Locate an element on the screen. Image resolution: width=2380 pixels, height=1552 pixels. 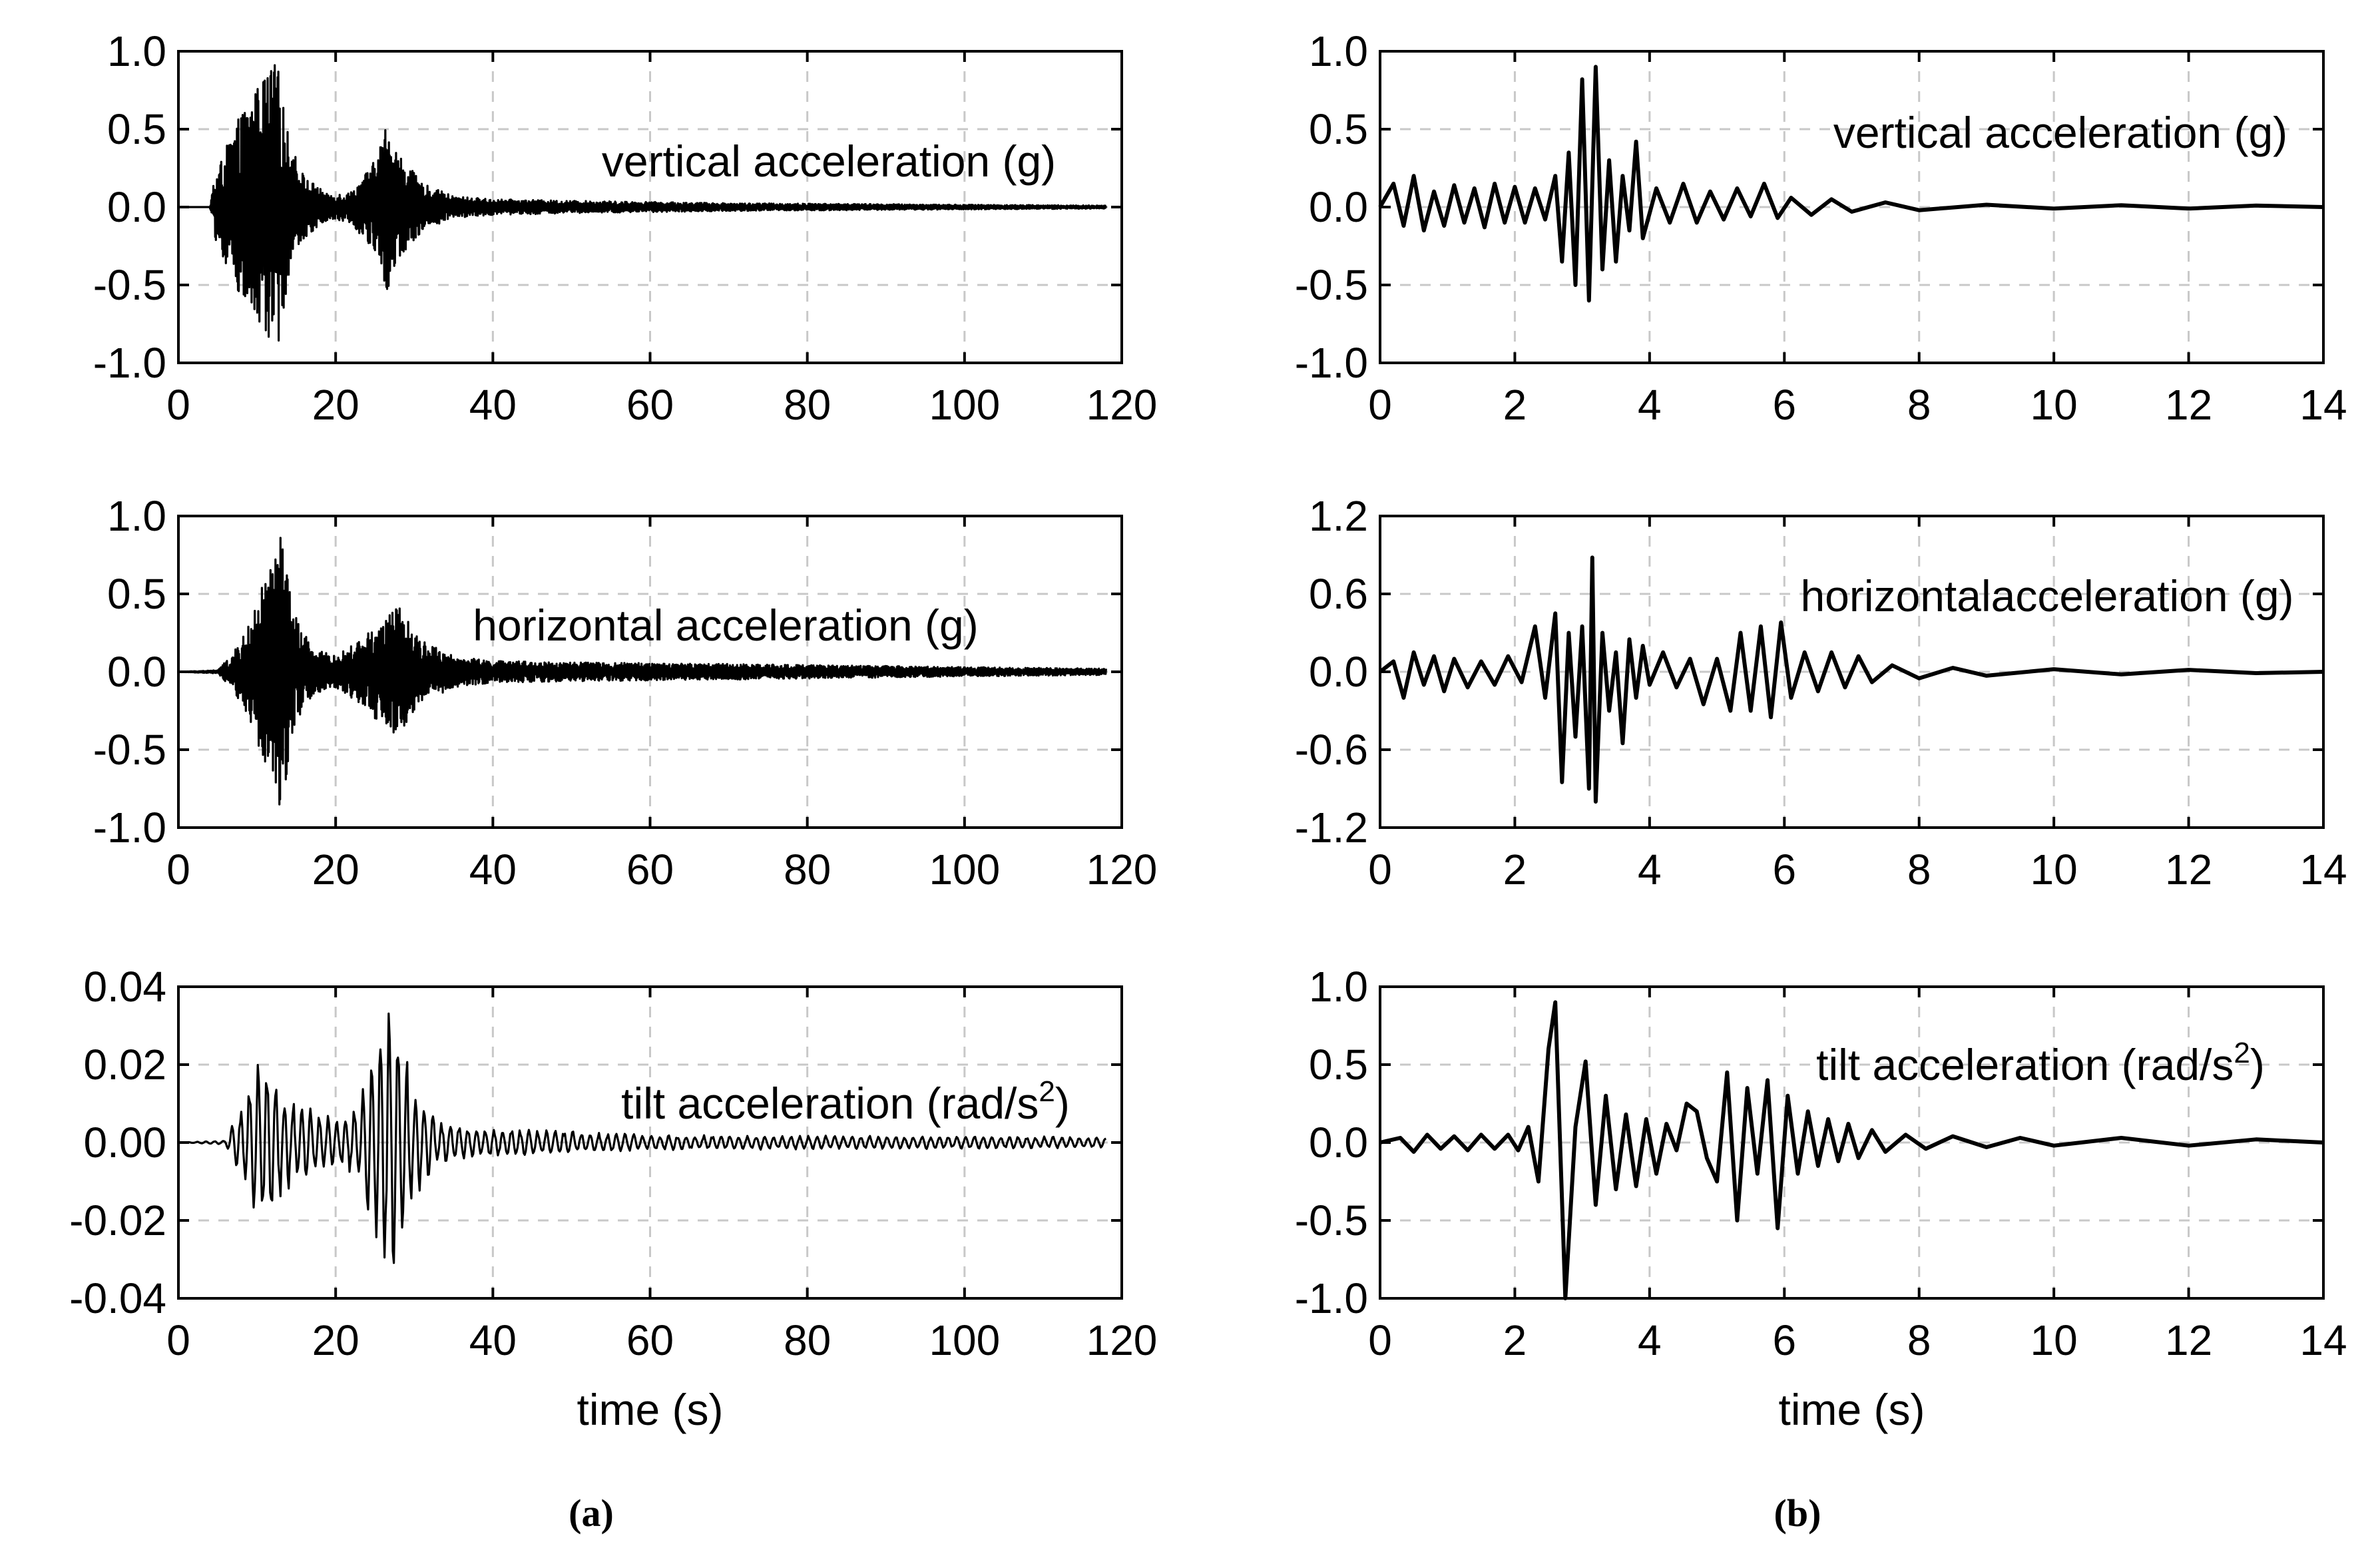
chart-a-horizontal-ytick-label-4: 1.0 is located at coordinates (136, 516).